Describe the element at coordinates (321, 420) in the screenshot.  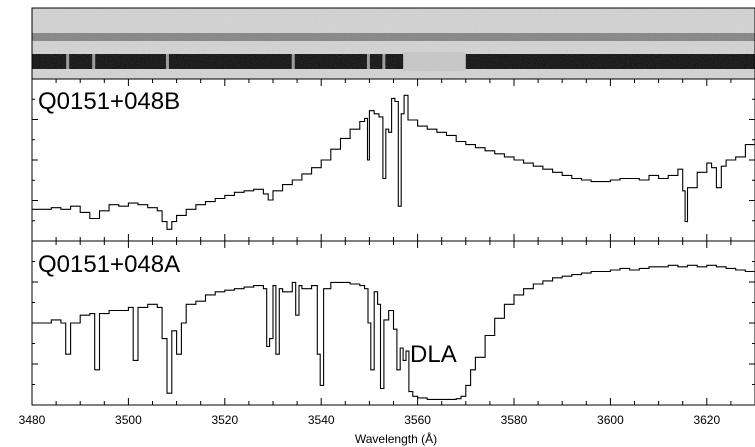
I see `x-tick-label: 3540` at that location.